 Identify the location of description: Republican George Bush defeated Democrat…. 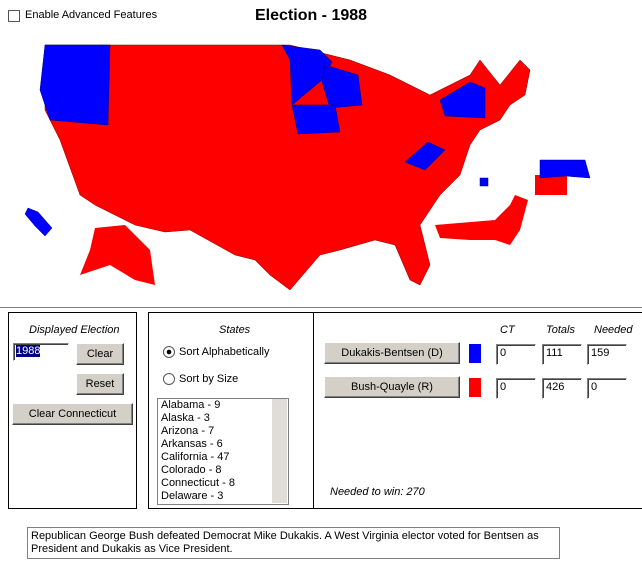
(293, 543).